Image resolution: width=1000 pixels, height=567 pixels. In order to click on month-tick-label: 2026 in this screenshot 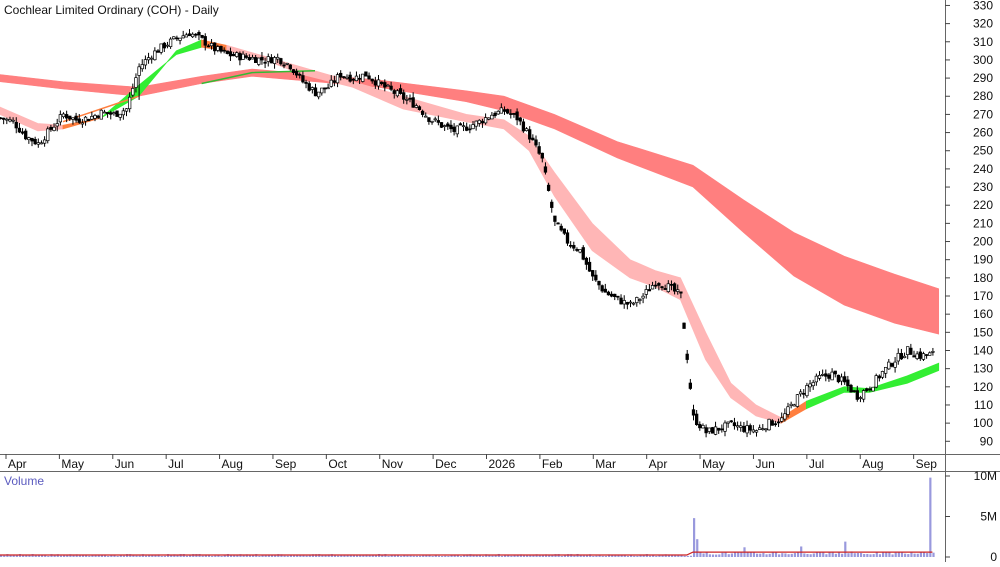, I will do `click(502, 464)`.